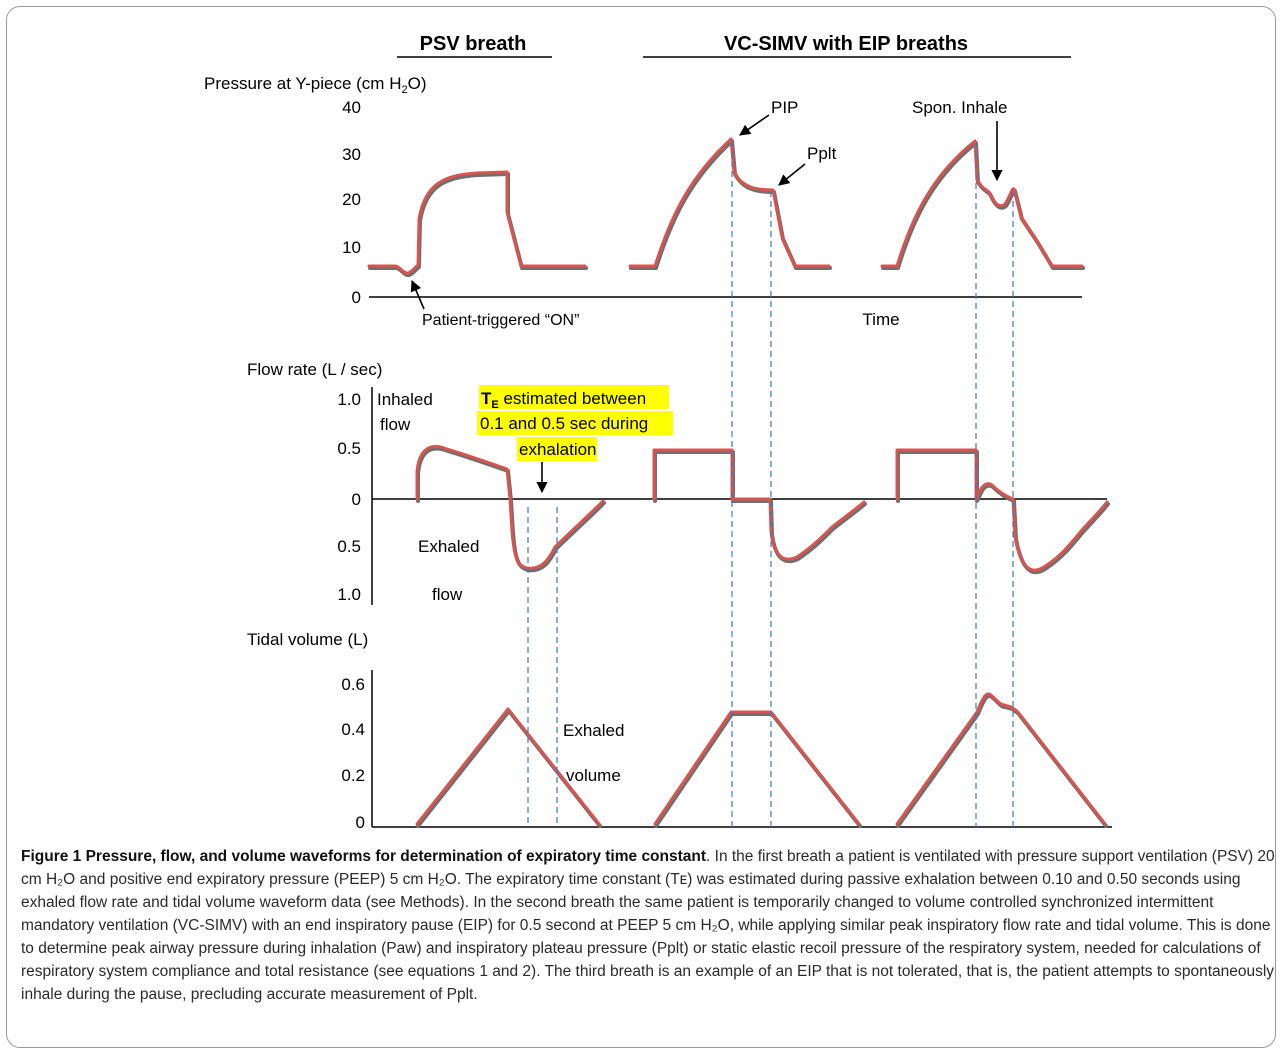 This screenshot has width=1282, height=1051. I want to click on te-highlight-line3, so click(557, 449).